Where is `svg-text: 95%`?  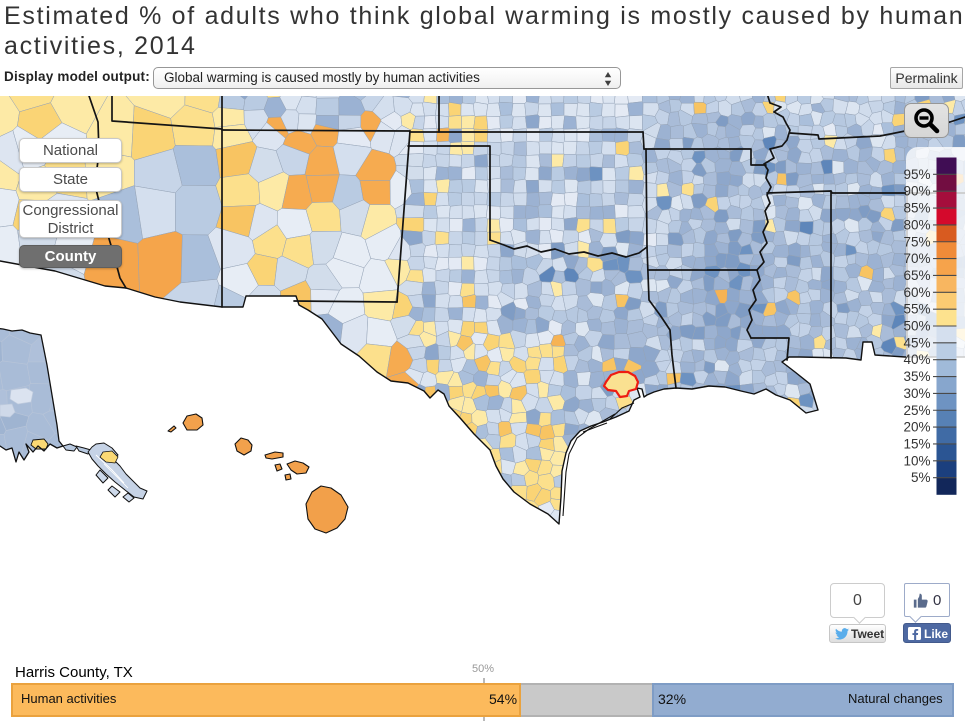 svg-text: 95% is located at coordinates (916, 174).